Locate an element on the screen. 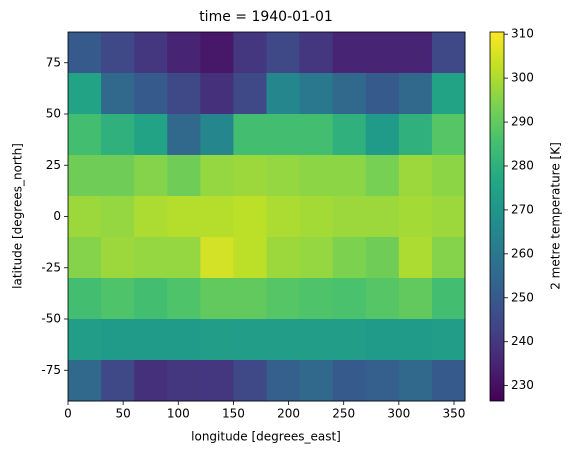 The width and height of the screenshot is (574, 459). y-tick-label: -25 is located at coordinates (51, 267).